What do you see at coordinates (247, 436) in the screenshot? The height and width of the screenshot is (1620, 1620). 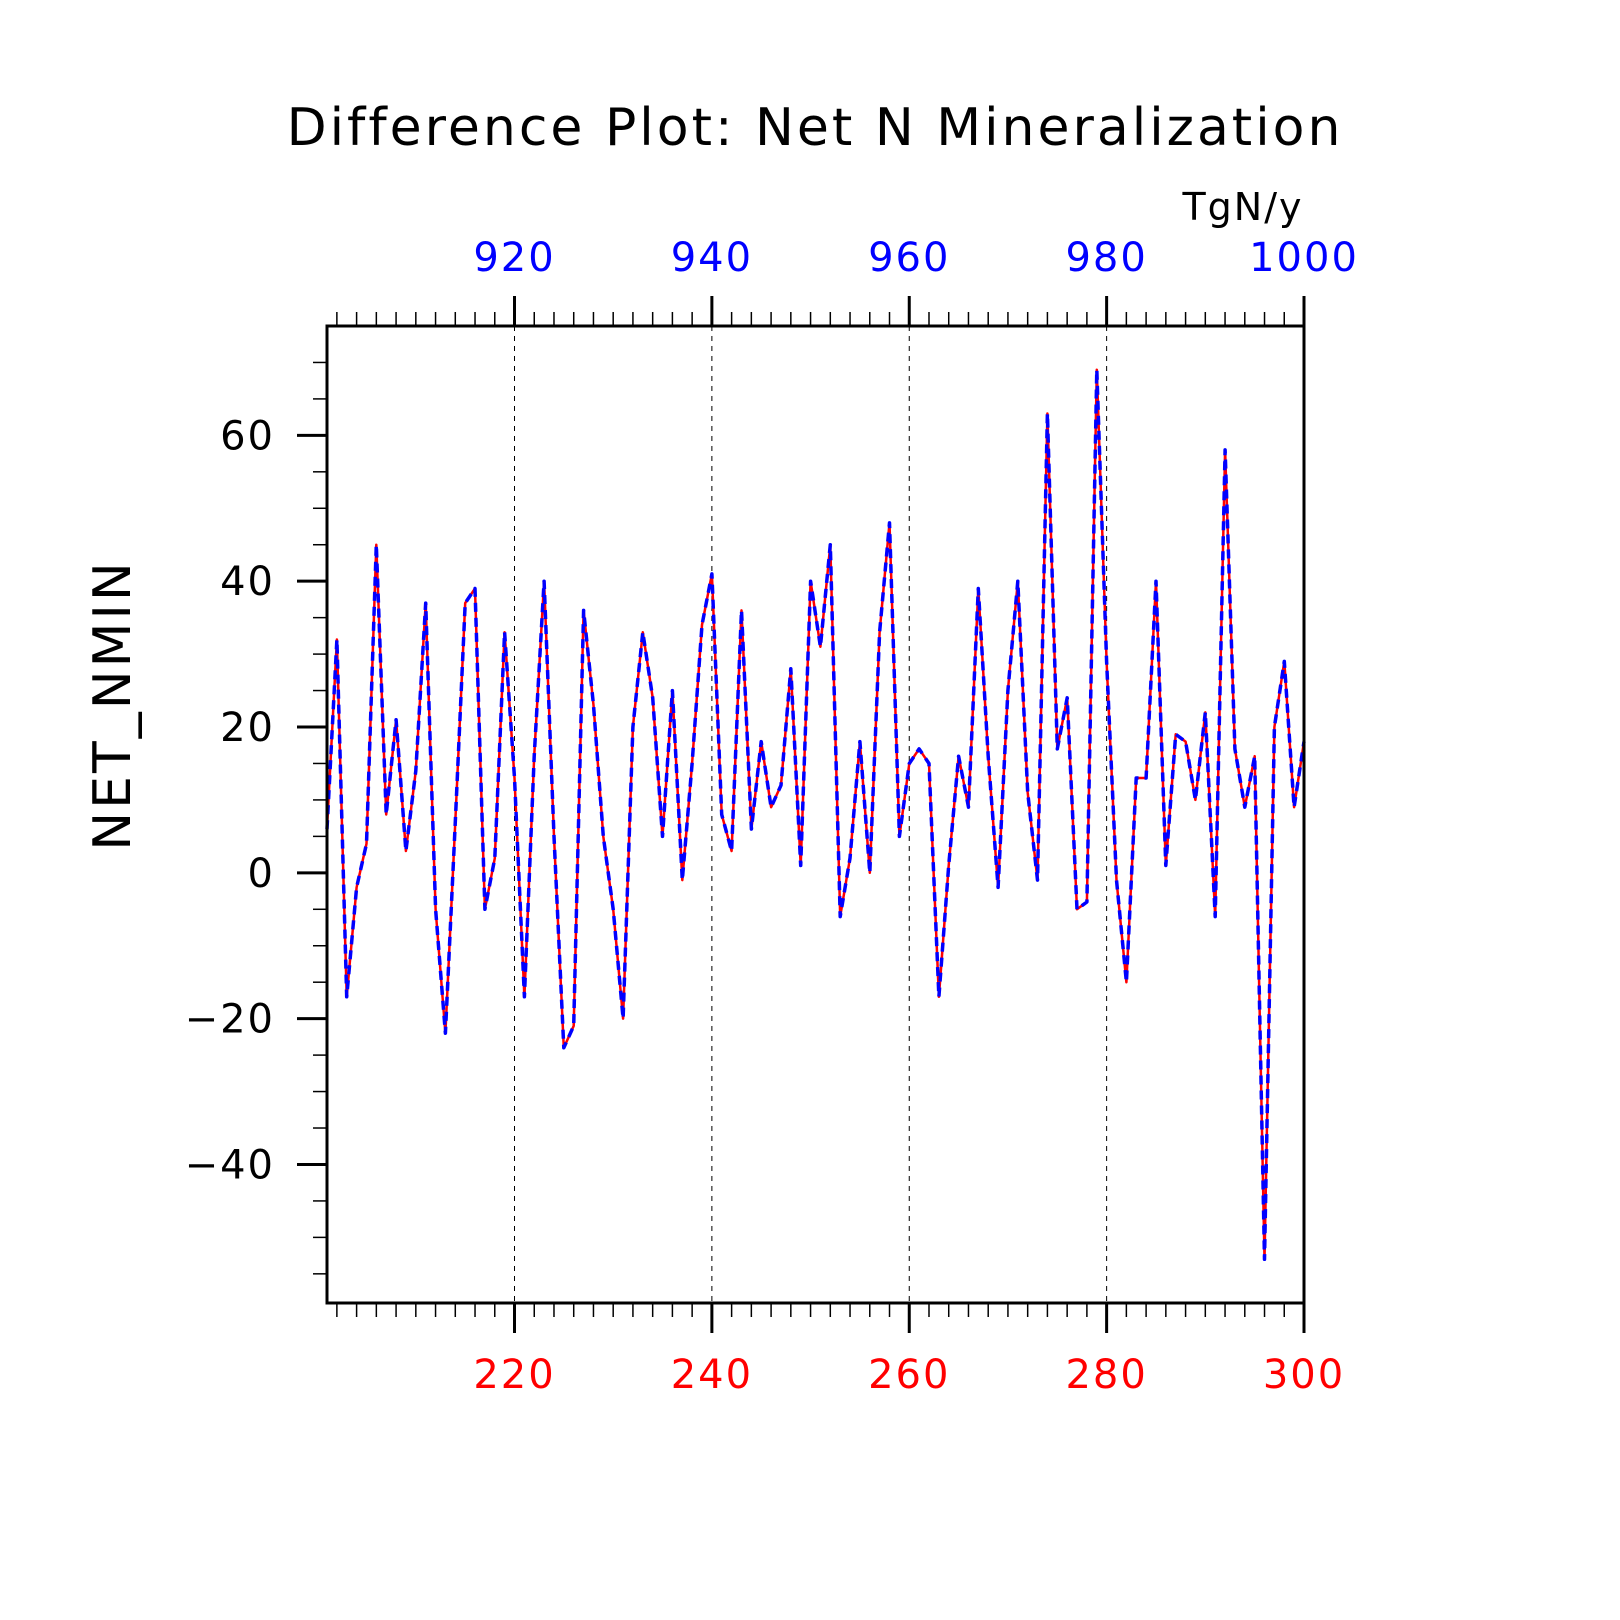 I see `y-tick-label: 60` at bounding box center [247, 436].